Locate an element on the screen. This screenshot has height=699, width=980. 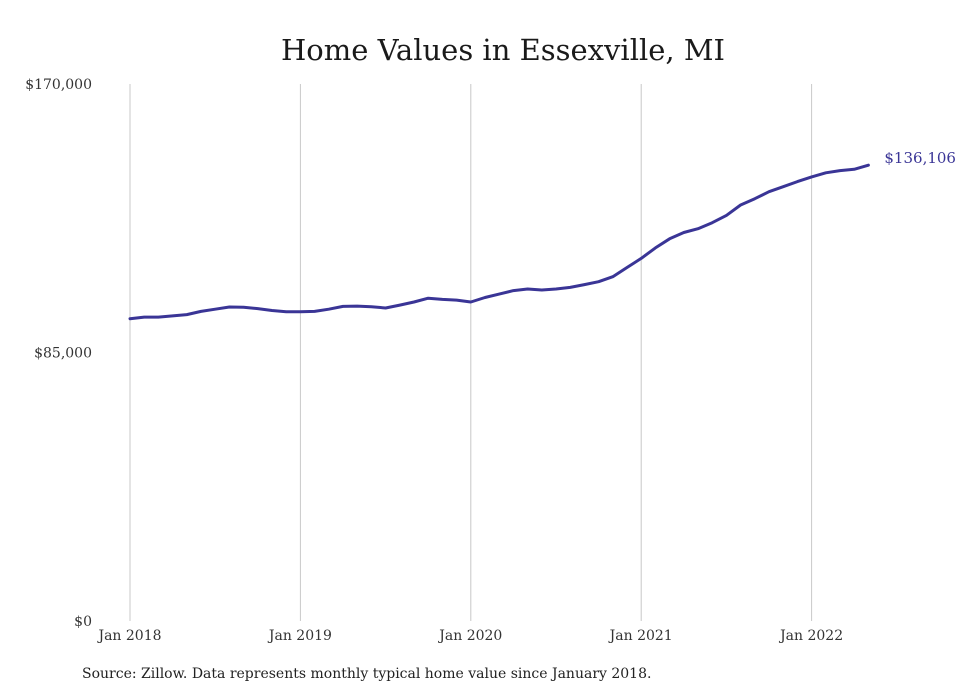
x-axis-ticks: Jan 2018 Jan 2019 Jan 2020 Jan 2021 Jan 2022 is located at coordinates (469, 636).